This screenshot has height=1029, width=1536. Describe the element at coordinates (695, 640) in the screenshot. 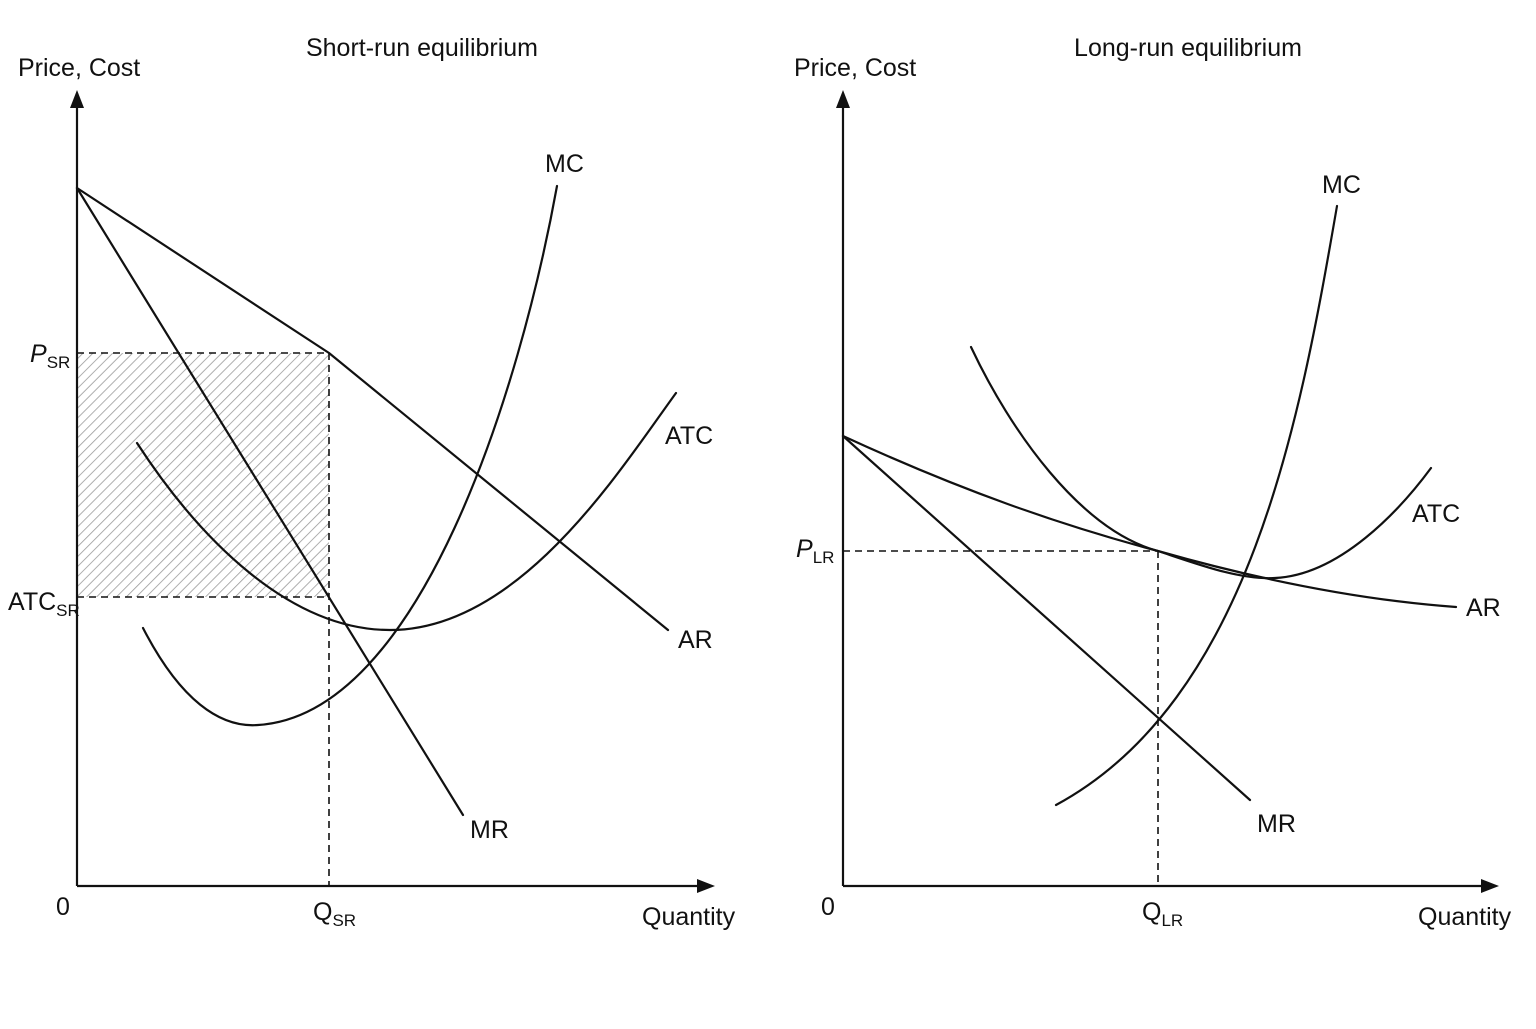

I see `short-run-ar-label: AR` at that location.